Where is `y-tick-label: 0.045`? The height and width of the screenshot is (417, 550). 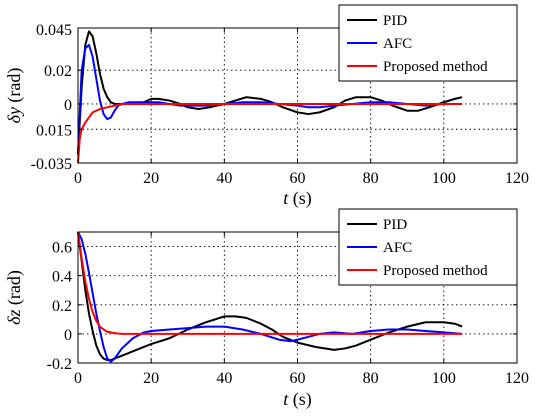 y-tick-label: 0.045 is located at coordinates (54, 30).